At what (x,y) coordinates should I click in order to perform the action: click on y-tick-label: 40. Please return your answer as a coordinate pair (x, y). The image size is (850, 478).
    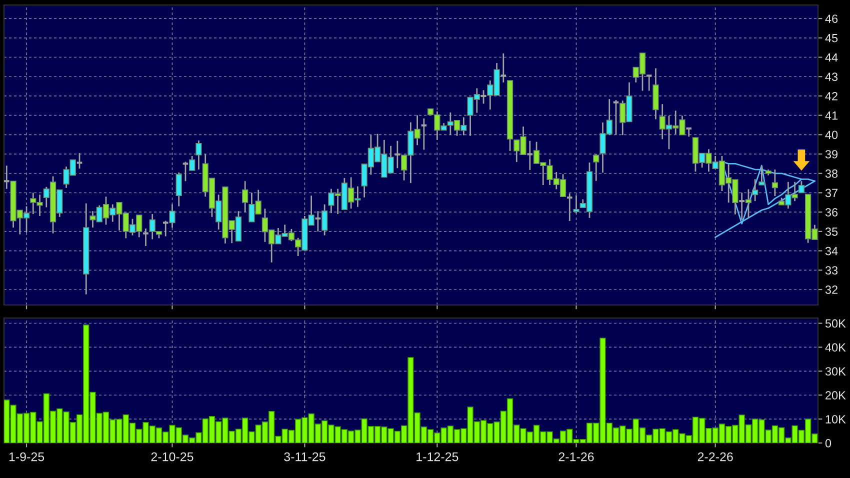
    Looking at the image, I should click on (831, 135).